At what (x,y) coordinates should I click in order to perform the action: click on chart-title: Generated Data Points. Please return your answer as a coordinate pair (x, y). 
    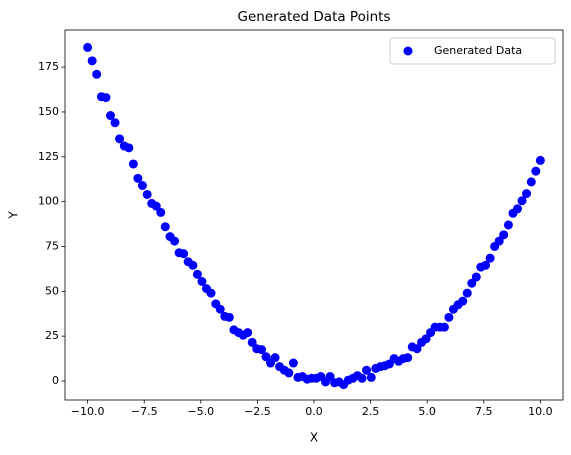
    Looking at the image, I should click on (314, 17).